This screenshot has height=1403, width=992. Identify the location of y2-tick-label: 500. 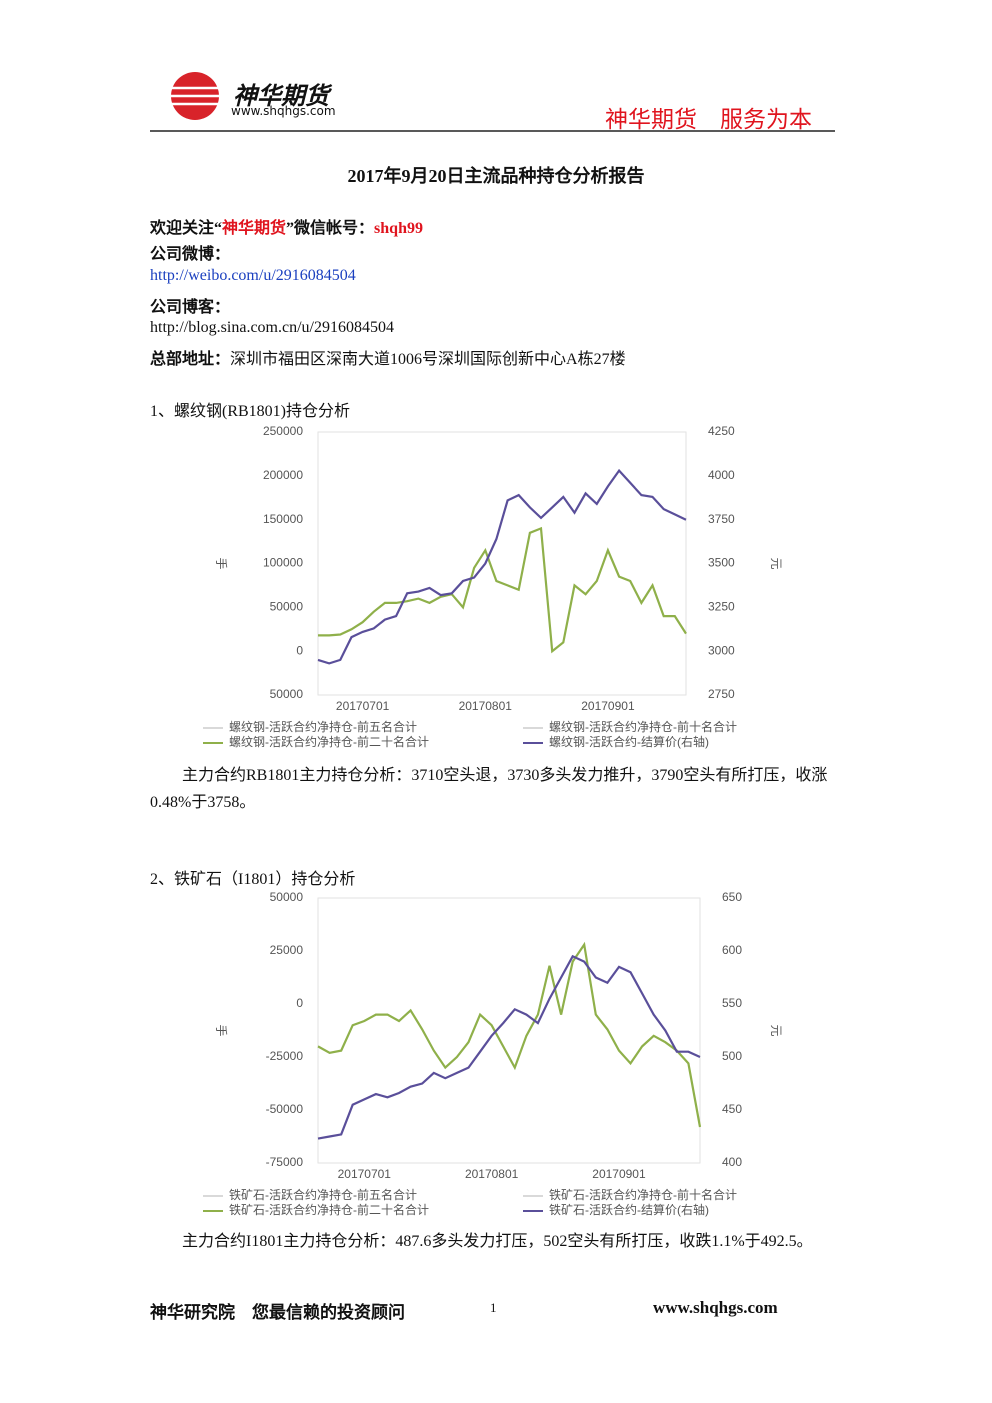
(732, 1056).